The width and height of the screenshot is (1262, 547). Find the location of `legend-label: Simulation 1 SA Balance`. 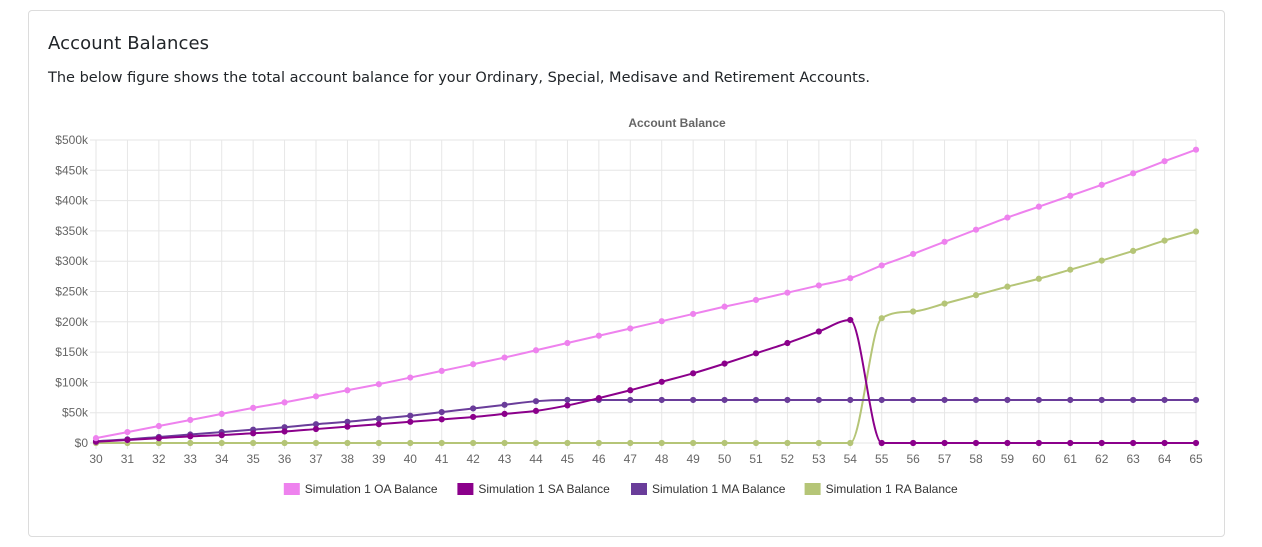

legend-label: Simulation 1 SA Balance is located at coordinates (544, 489).